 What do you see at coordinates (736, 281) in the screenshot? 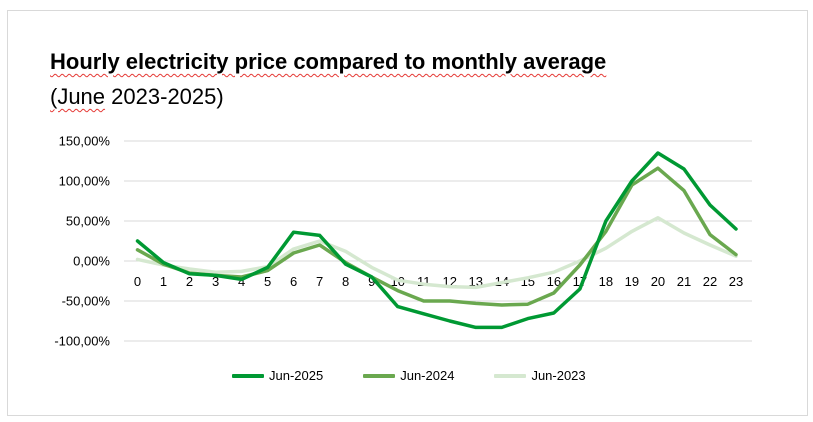
I see `x-tick-label: 23` at bounding box center [736, 281].